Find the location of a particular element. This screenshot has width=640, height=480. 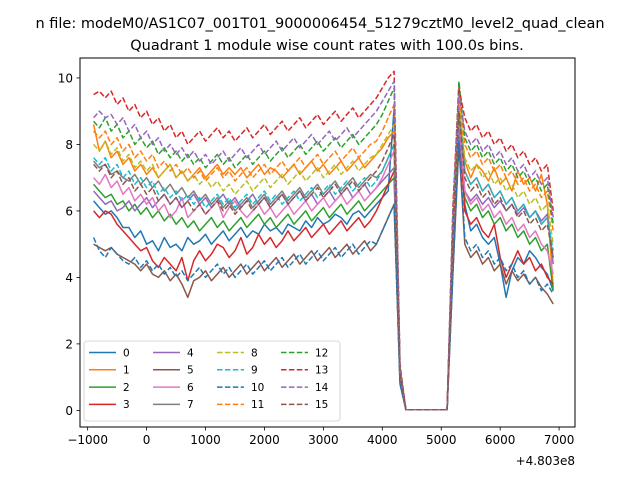

legend-label-4: 4 is located at coordinates (190, 353).